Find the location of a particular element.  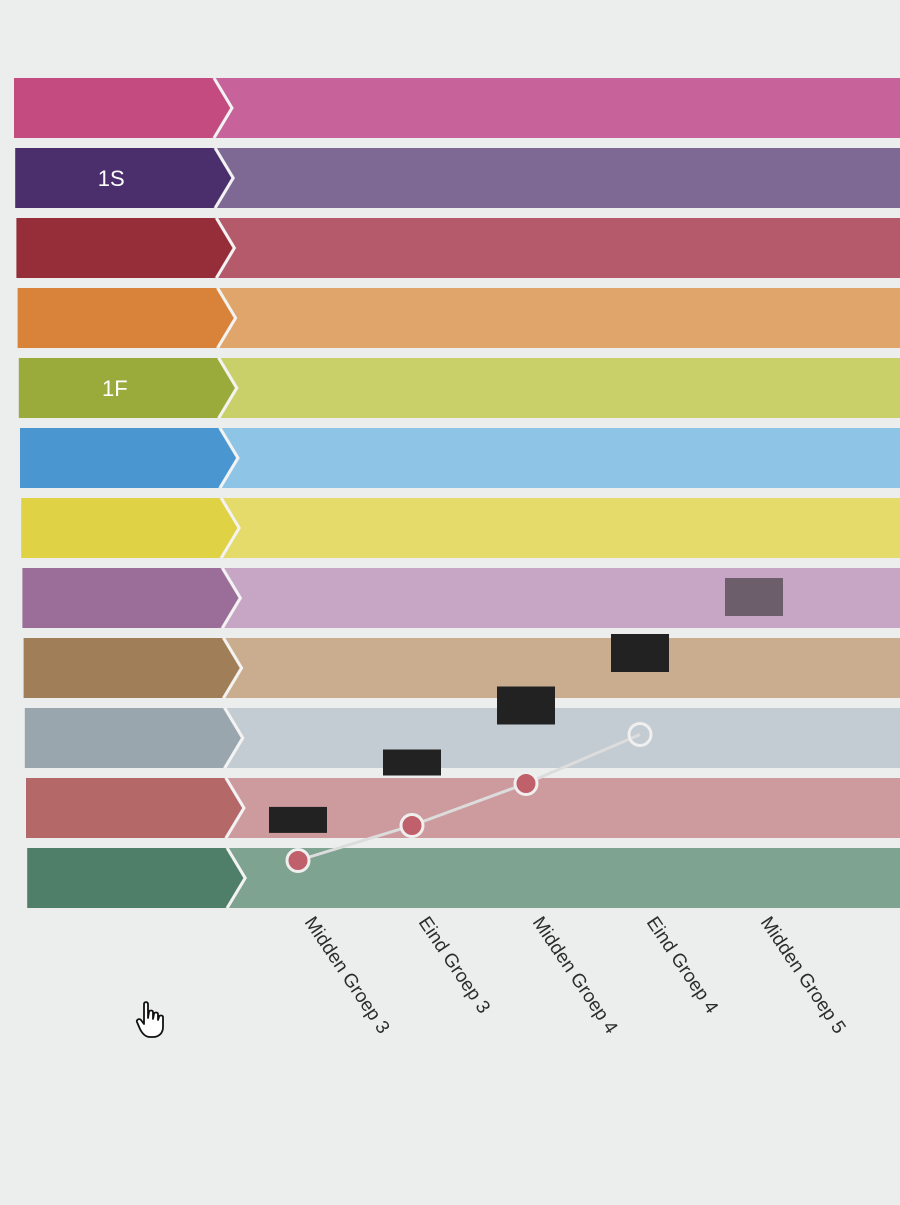

hand-cursor-icon is located at coordinates (149, 1019).